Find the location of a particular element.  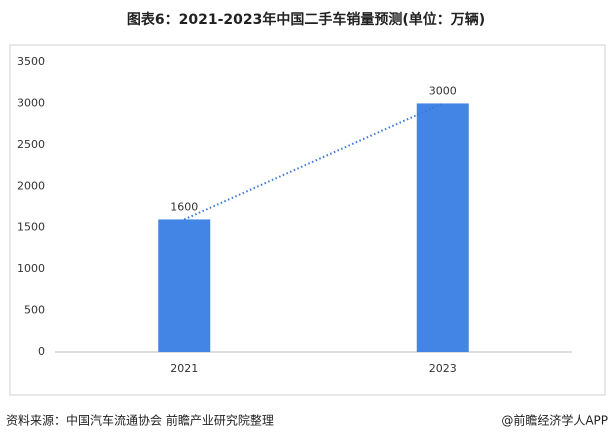

trend-line is located at coordinates (313, 161).